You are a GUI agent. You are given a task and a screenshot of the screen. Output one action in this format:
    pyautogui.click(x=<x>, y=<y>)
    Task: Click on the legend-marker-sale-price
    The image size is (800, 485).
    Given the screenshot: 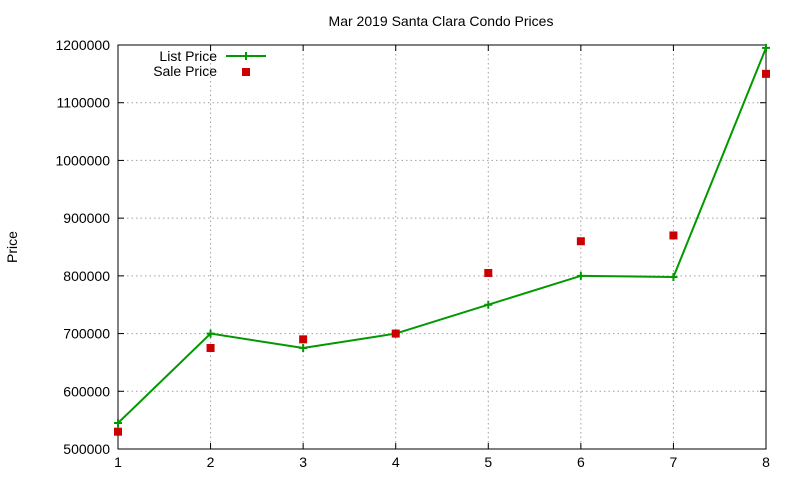 What is the action you would take?
    pyautogui.click(x=246, y=72)
    